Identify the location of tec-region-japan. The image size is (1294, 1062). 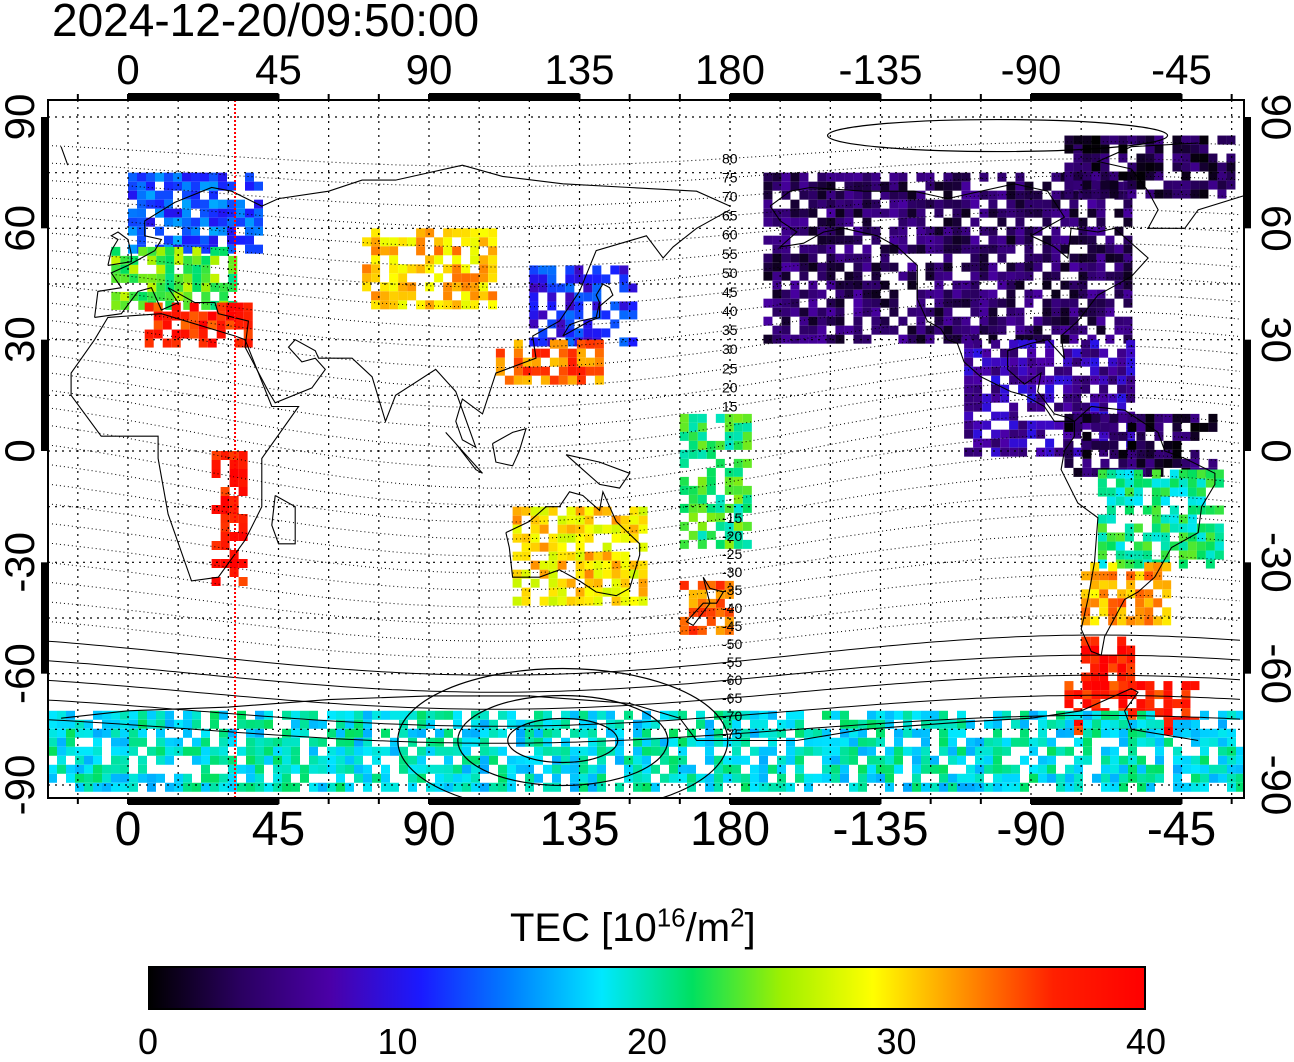
(583, 306).